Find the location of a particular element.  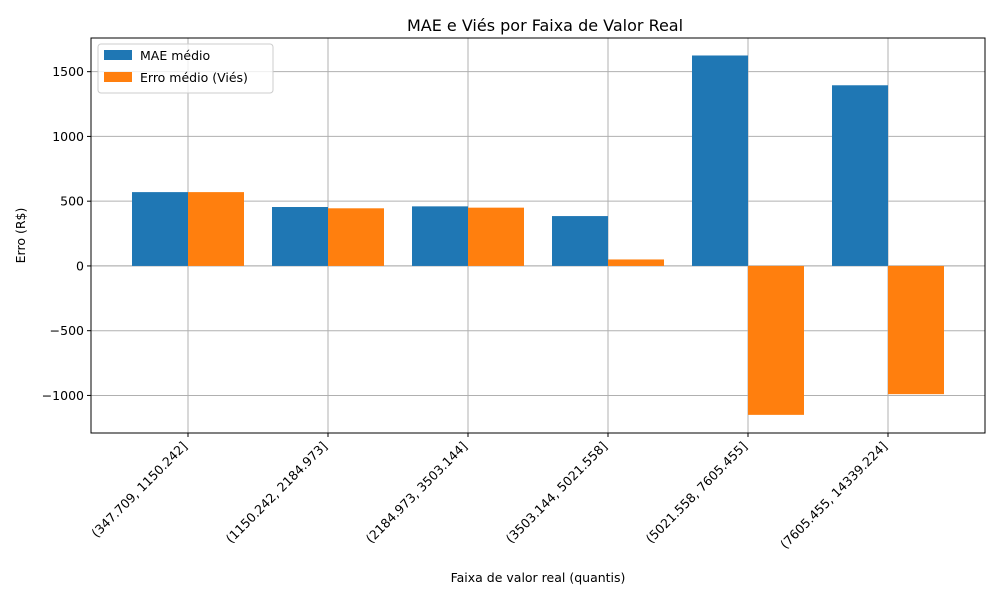

legend: MAE médio Erro médio (Viés) is located at coordinates (185, 68).